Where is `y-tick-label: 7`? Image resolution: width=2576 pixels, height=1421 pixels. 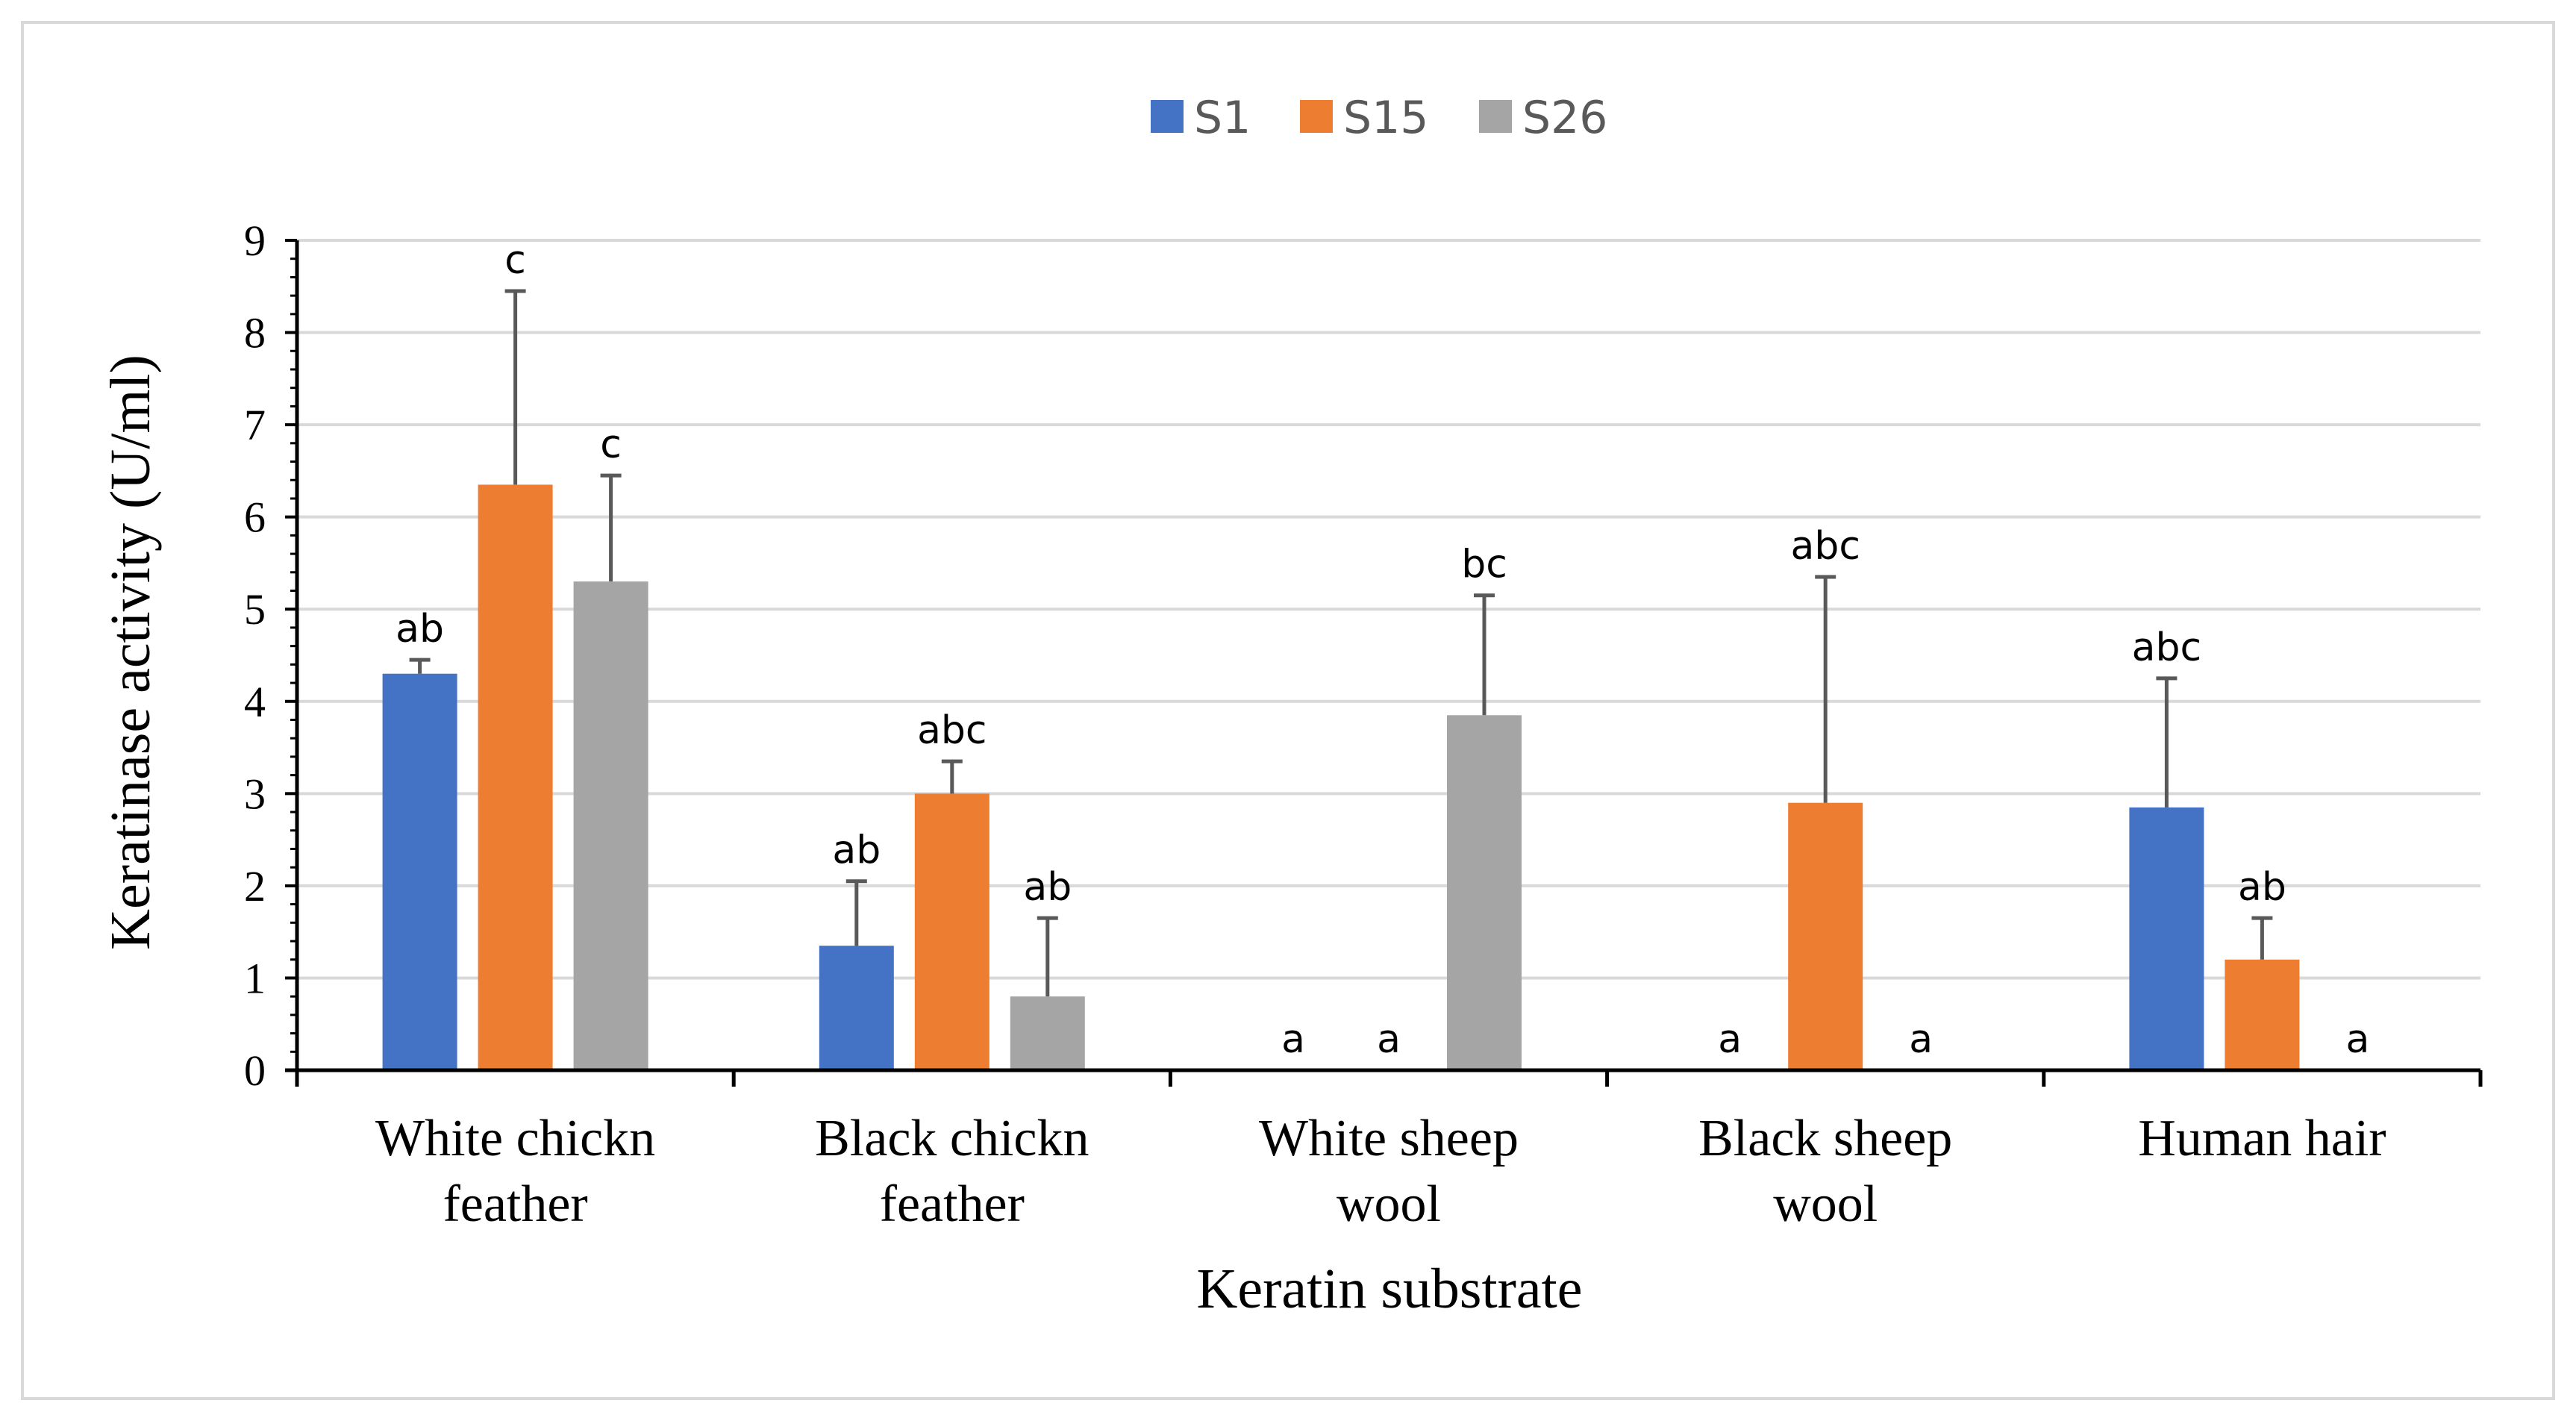
y-tick-label: 7 is located at coordinates (255, 425).